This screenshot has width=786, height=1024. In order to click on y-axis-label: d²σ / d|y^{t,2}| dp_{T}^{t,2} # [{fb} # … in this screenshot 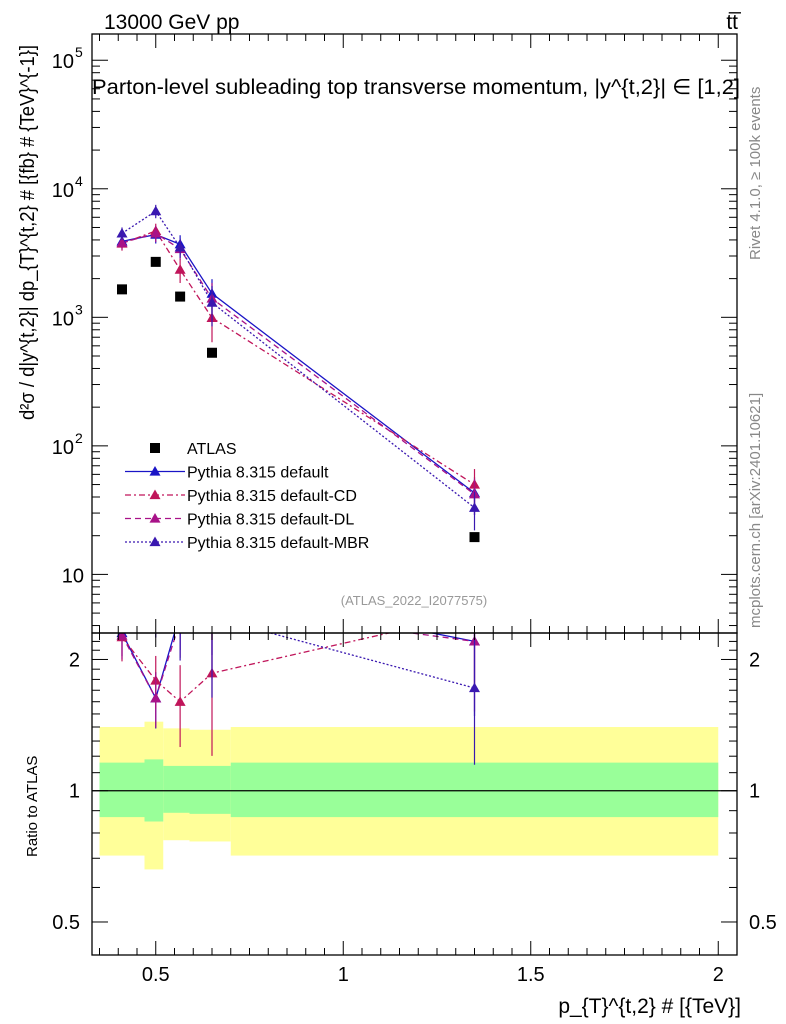, I will do `click(28, 232)`.